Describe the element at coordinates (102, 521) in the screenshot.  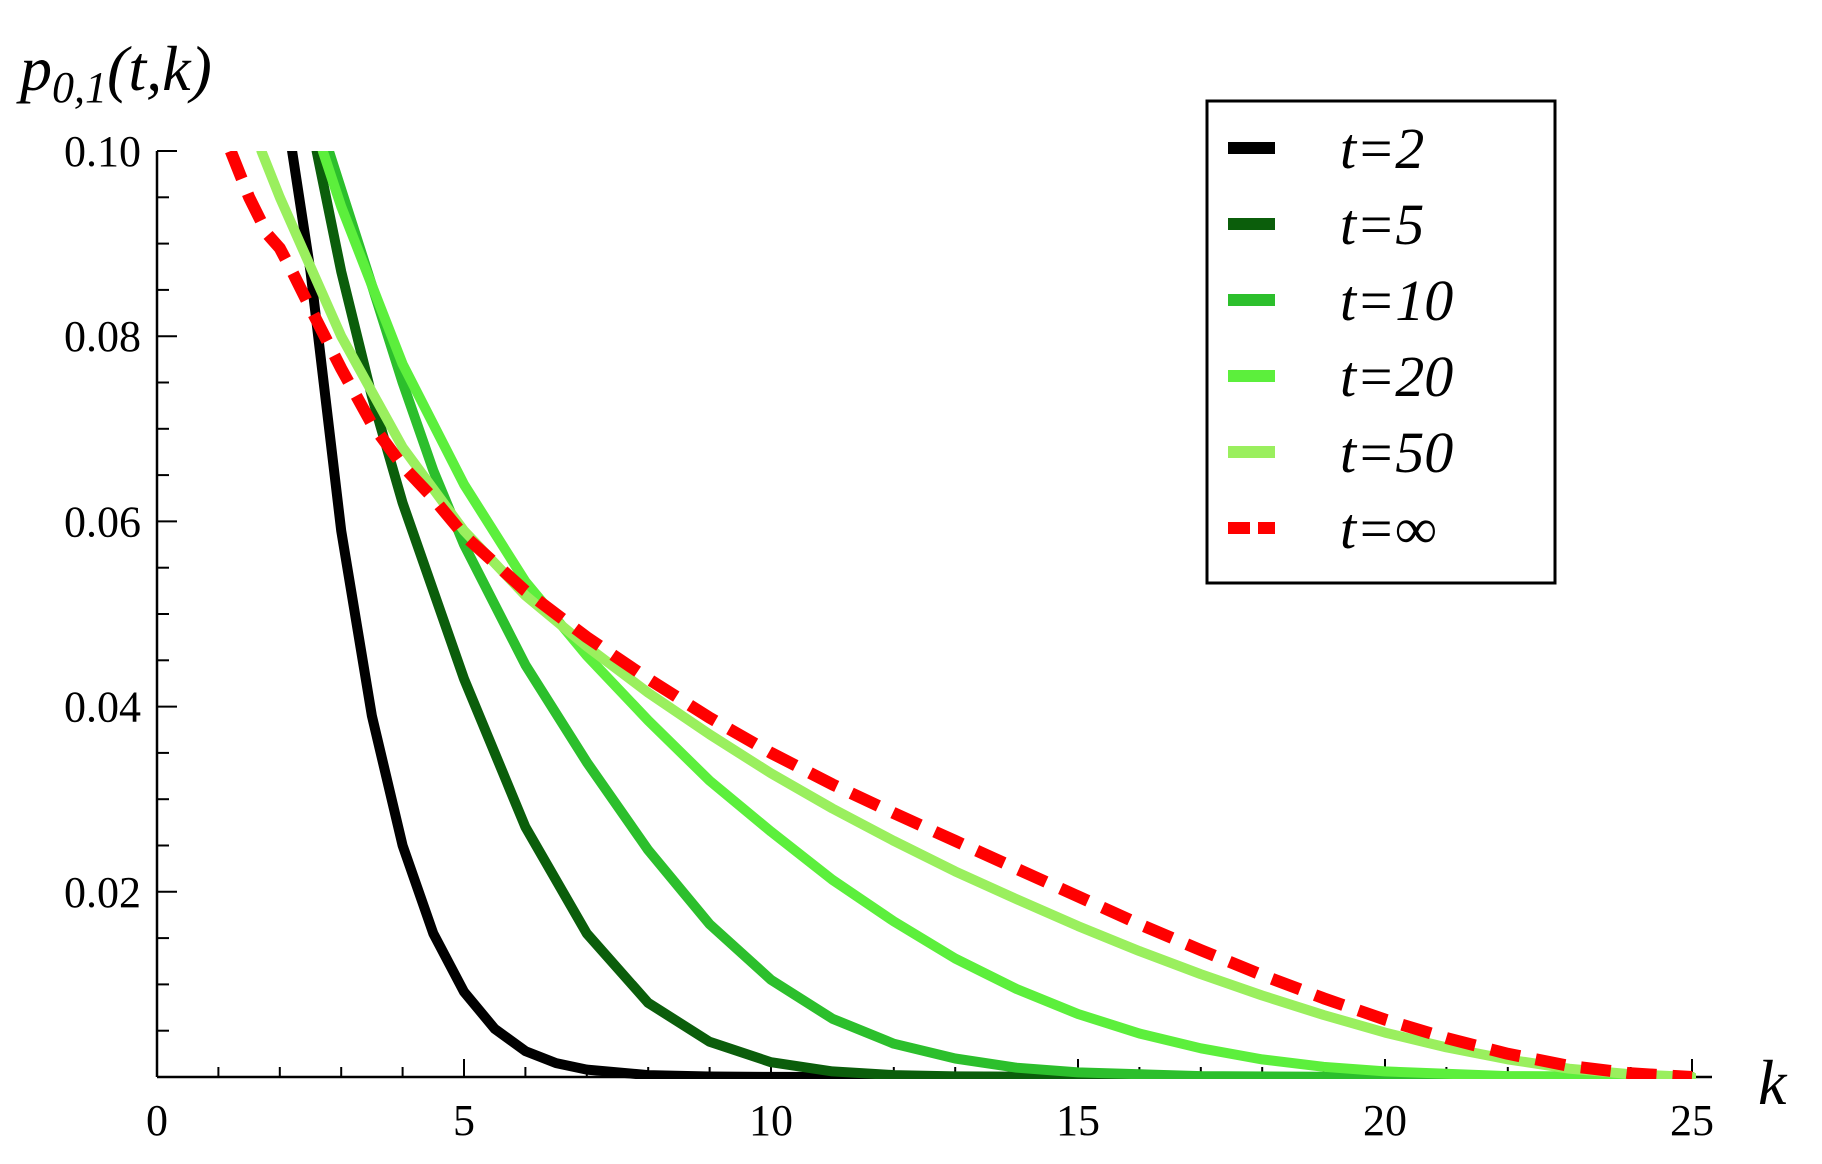
I see `y-tick-label: 0.06` at that location.